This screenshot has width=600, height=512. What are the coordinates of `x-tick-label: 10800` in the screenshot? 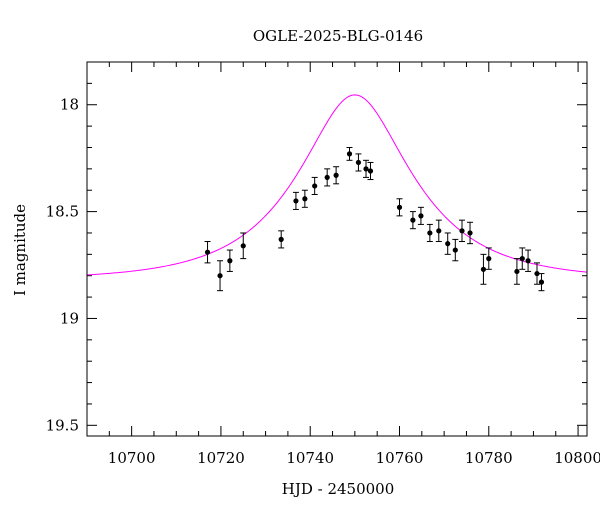 It's located at (577, 458).